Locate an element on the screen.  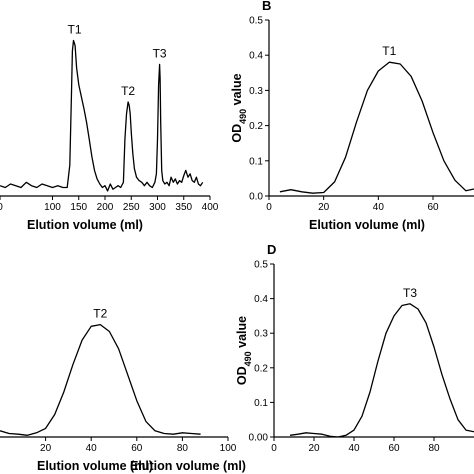
x-tick-label: 400 is located at coordinates (210, 207).